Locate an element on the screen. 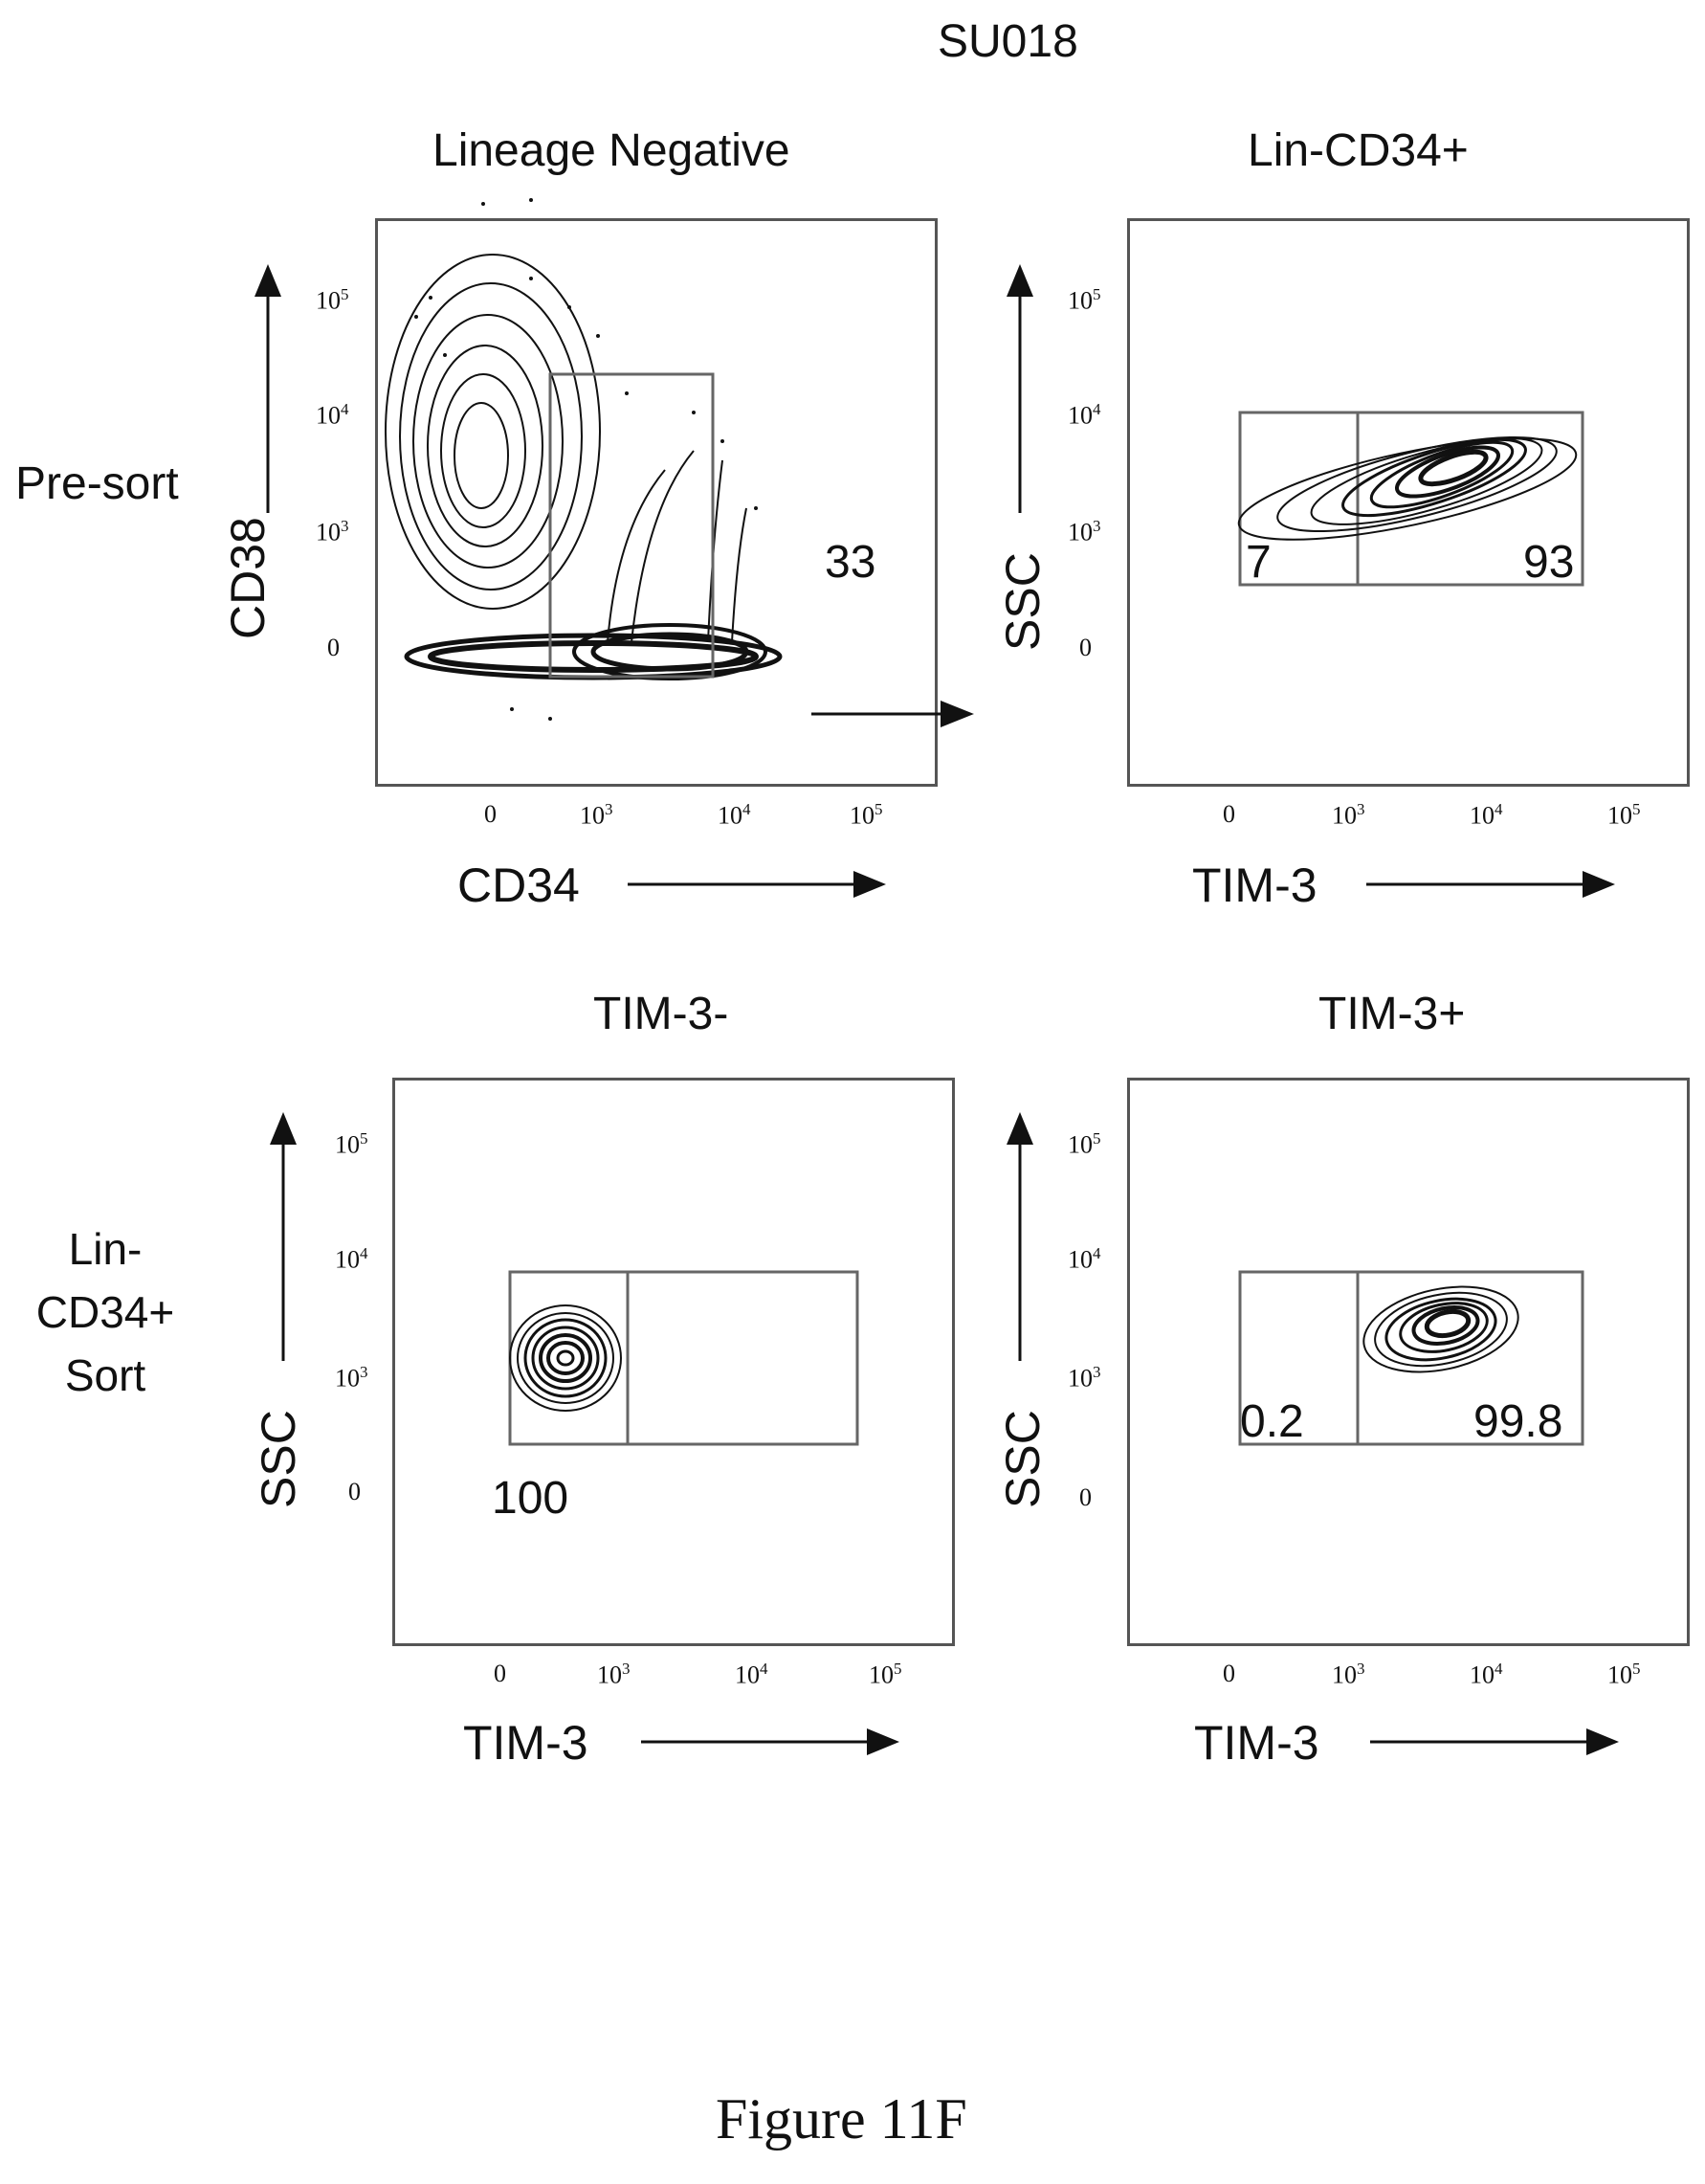 This screenshot has height=2184, width=1705. row-label-sort-line-3: Sort is located at coordinates (105, 1375).